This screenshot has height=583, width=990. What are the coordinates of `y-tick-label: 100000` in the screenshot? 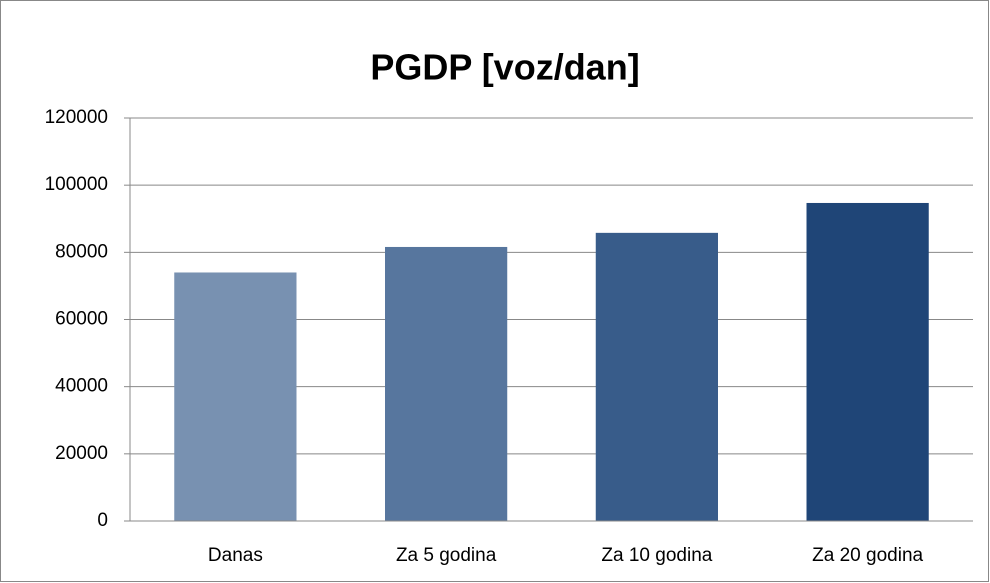 It's located at (76, 184).